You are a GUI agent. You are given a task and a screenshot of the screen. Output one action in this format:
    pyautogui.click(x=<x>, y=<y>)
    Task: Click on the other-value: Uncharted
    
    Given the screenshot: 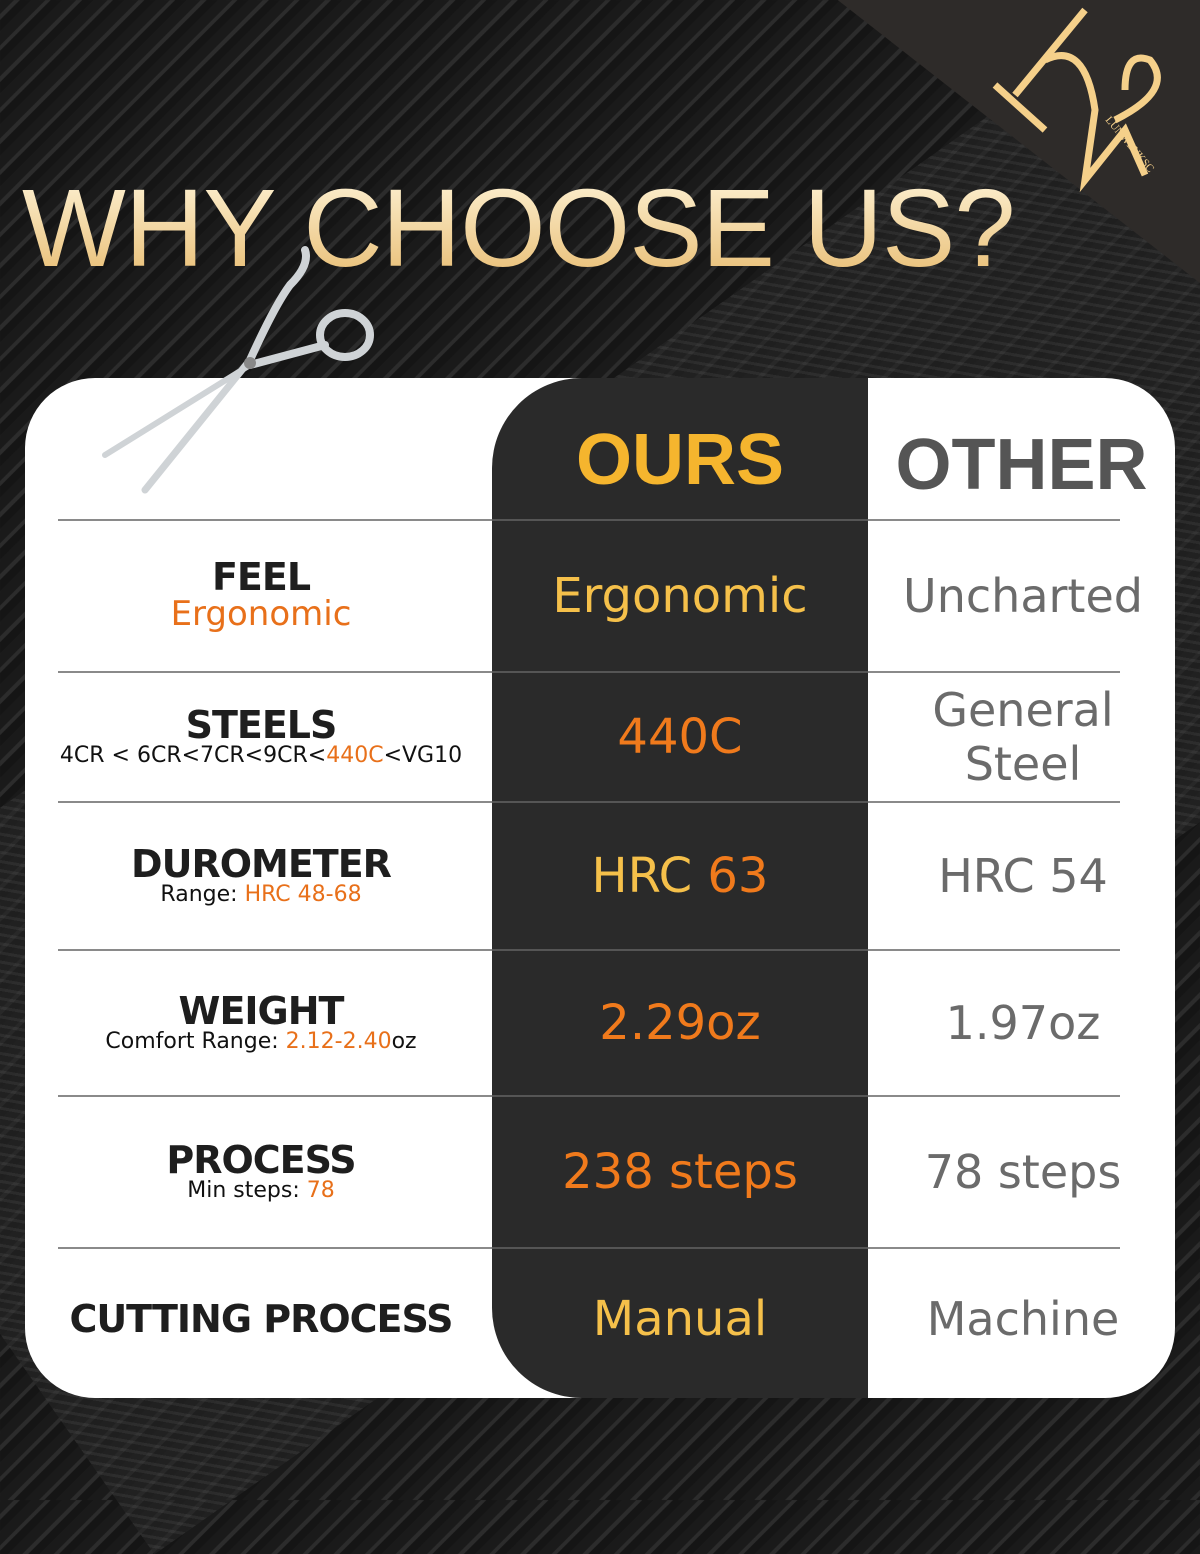 What is the action you would take?
    pyautogui.click(x=1023, y=596)
    